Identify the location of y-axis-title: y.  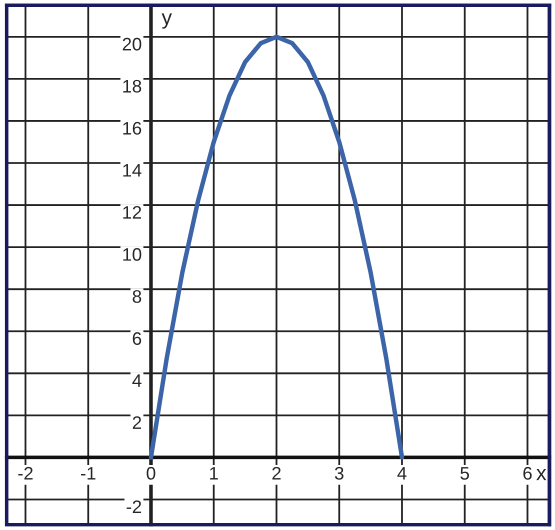
(167, 21).